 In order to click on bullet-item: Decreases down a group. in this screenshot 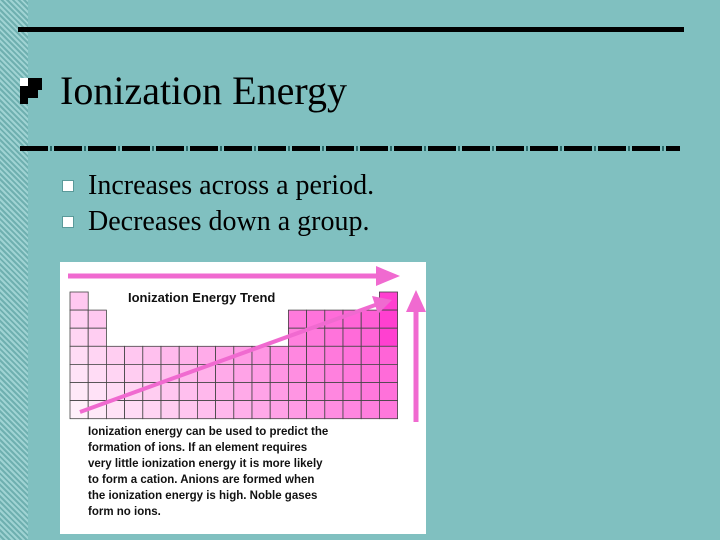, I will do `click(217, 222)`.